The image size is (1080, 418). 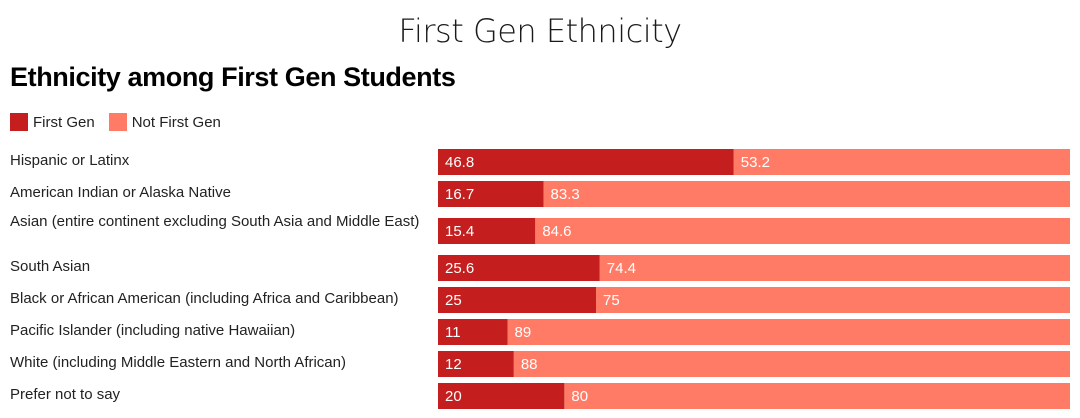 What do you see at coordinates (459, 162) in the screenshot?
I see `data-label-first-gen: 46.8` at bounding box center [459, 162].